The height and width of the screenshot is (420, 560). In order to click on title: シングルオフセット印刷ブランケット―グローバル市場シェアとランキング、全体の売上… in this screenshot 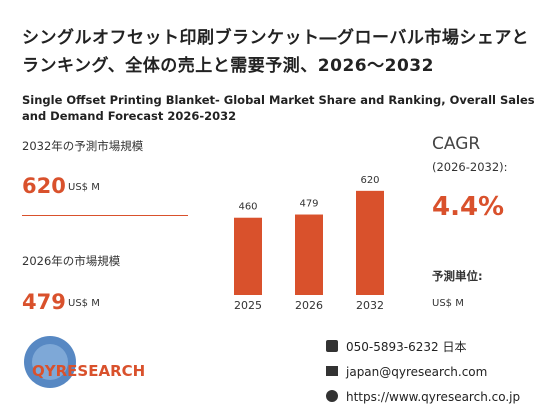, I will do `click(275, 52)`.